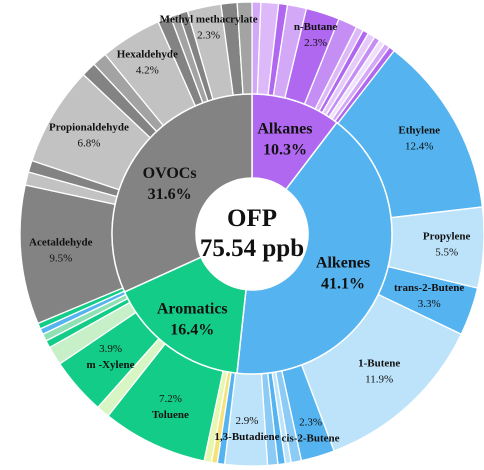 The height and width of the screenshot is (470, 484). What do you see at coordinates (310, 423) in the screenshot?
I see `outer-value-cis-2-butene: 2.3%` at bounding box center [310, 423].